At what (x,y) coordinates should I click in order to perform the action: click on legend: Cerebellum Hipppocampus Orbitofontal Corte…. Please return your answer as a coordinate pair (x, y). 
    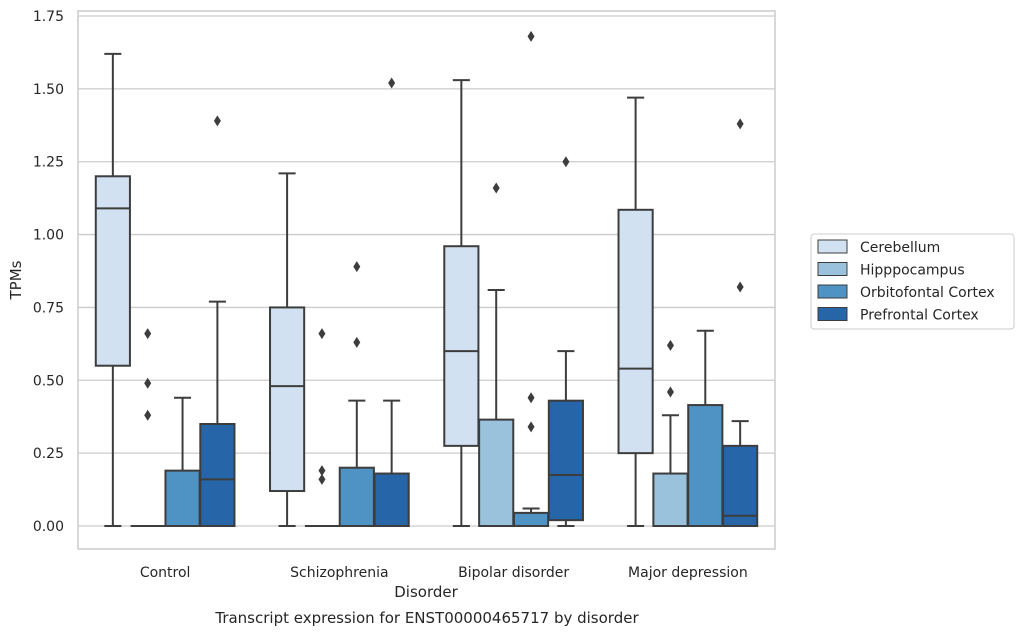
    Looking at the image, I should click on (912, 281).